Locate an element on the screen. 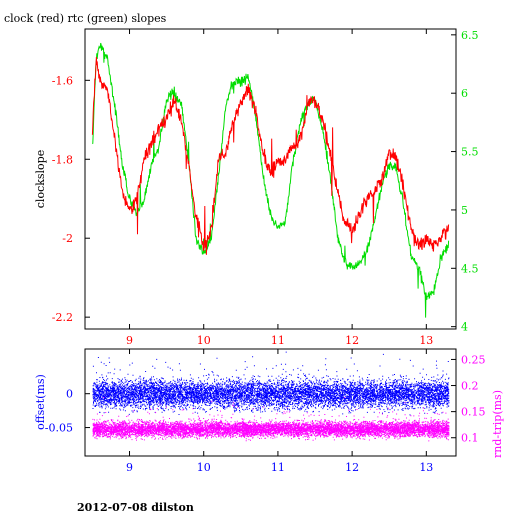 The width and height of the screenshot is (512, 512). y2-tick-label: 6.5 is located at coordinates (470, 35).